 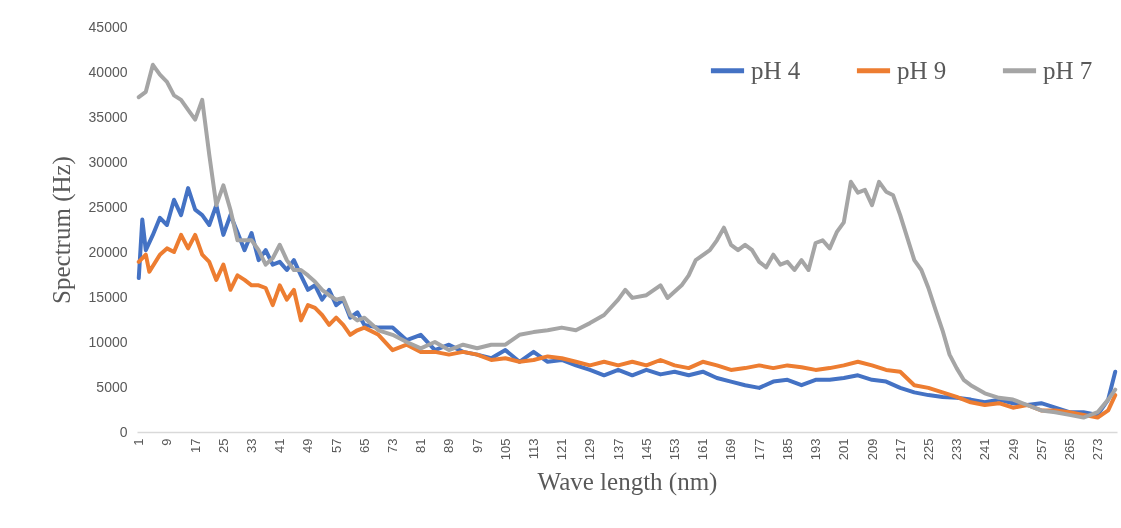 I want to click on x-tick-label: 137, so click(x=618, y=449).